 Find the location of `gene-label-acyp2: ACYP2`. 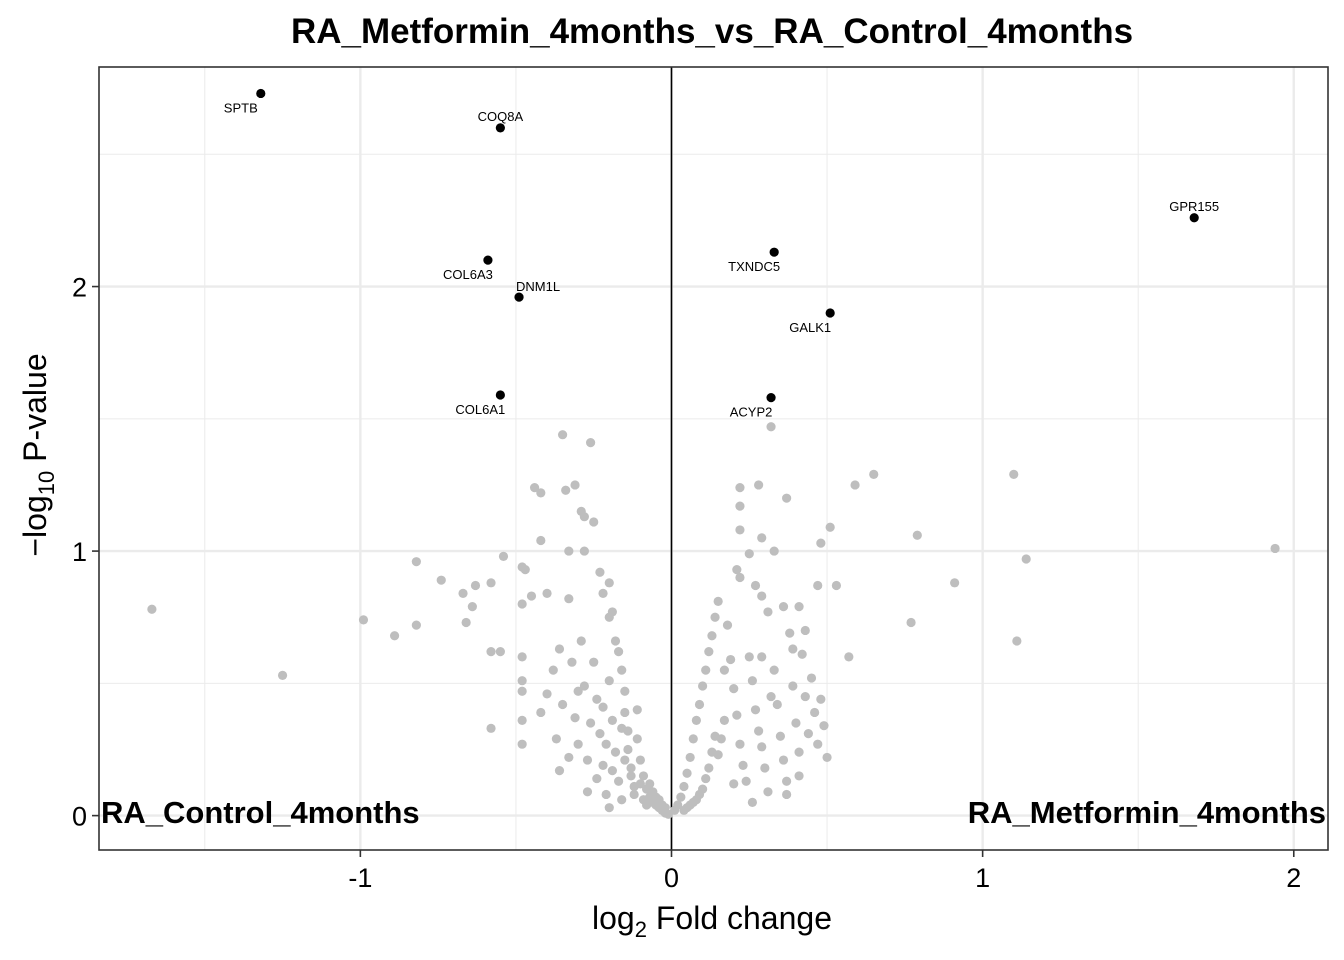

gene-label-acyp2: ACYP2 is located at coordinates (751, 412).